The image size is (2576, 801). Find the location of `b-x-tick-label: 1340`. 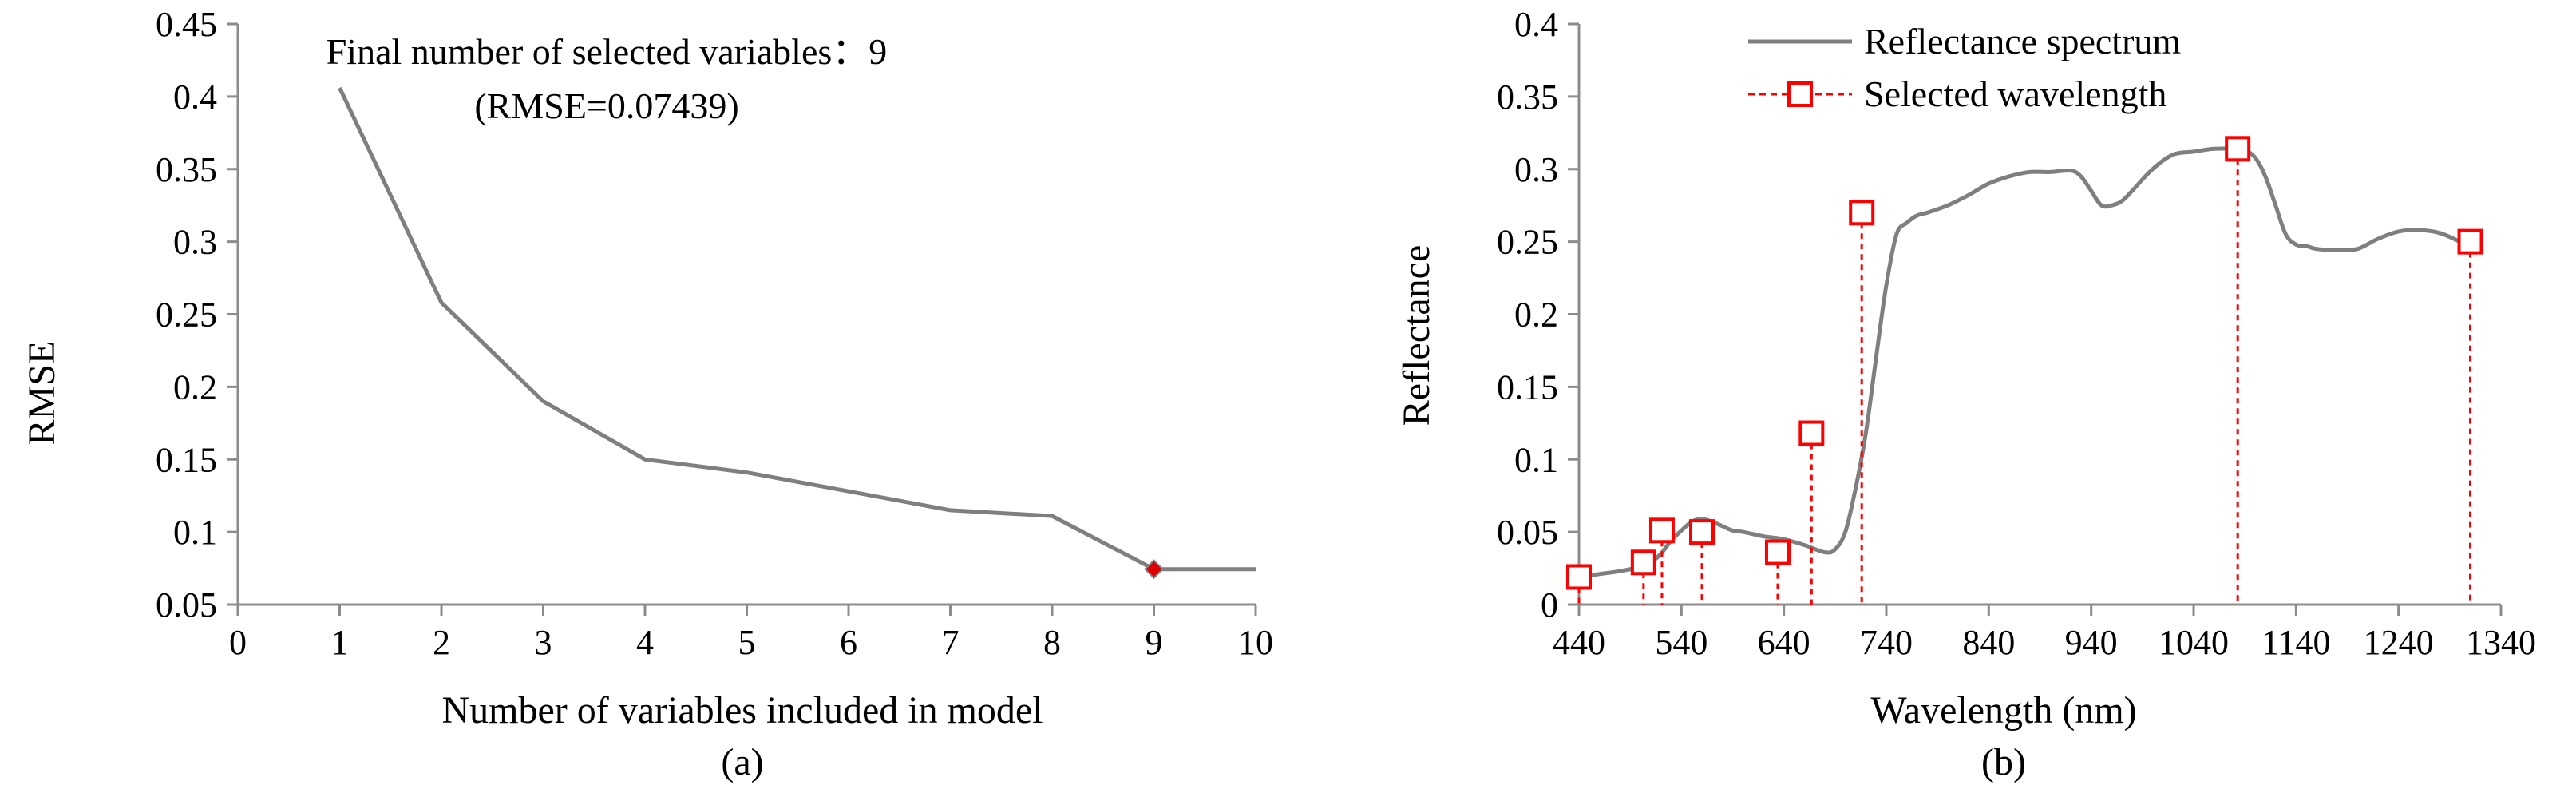

b-x-tick-label: 1340 is located at coordinates (2501, 642).